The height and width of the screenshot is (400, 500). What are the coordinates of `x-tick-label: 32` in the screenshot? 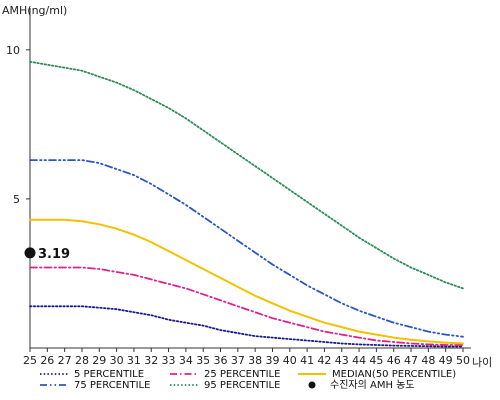 It's located at (151, 360).